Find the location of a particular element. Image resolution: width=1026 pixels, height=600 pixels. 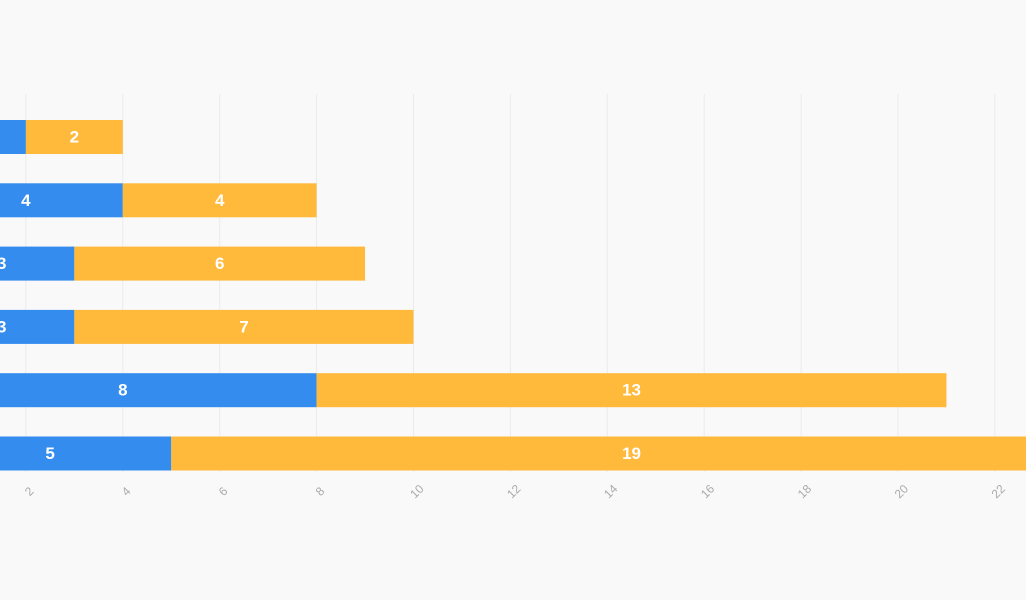

value-label: 8 is located at coordinates (122, 390).